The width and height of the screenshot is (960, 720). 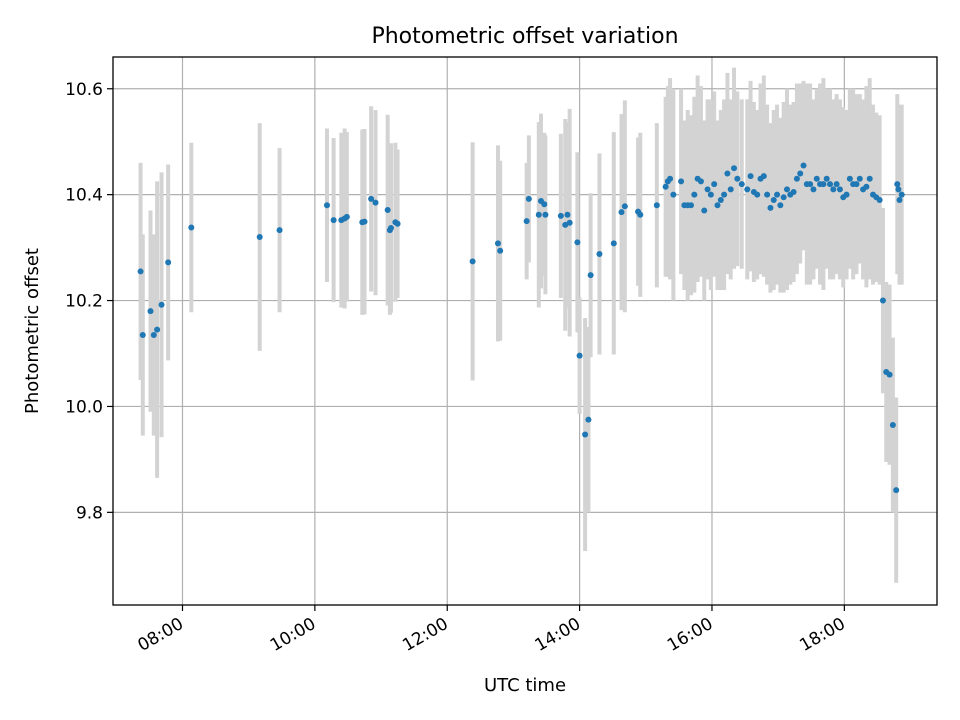 I want to click on x-axis-label: UTC time, so click(x=525, y=685).